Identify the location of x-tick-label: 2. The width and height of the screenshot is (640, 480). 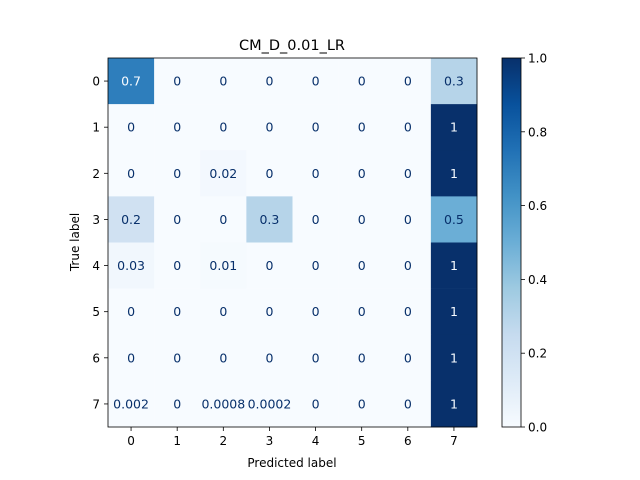
(223, 441).